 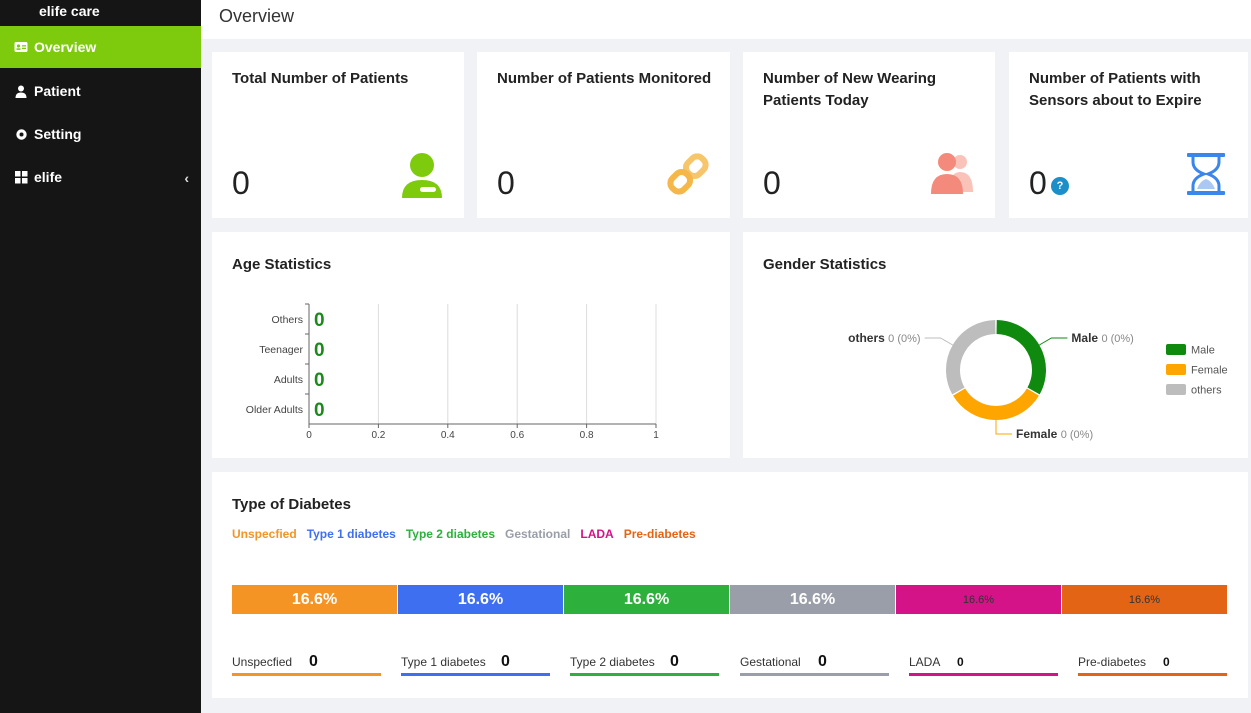 What do you see at coordinates (100, 91) in the screenshot?
I see `sidebar-item-patient: Patient` at bounding box center [100, 91].